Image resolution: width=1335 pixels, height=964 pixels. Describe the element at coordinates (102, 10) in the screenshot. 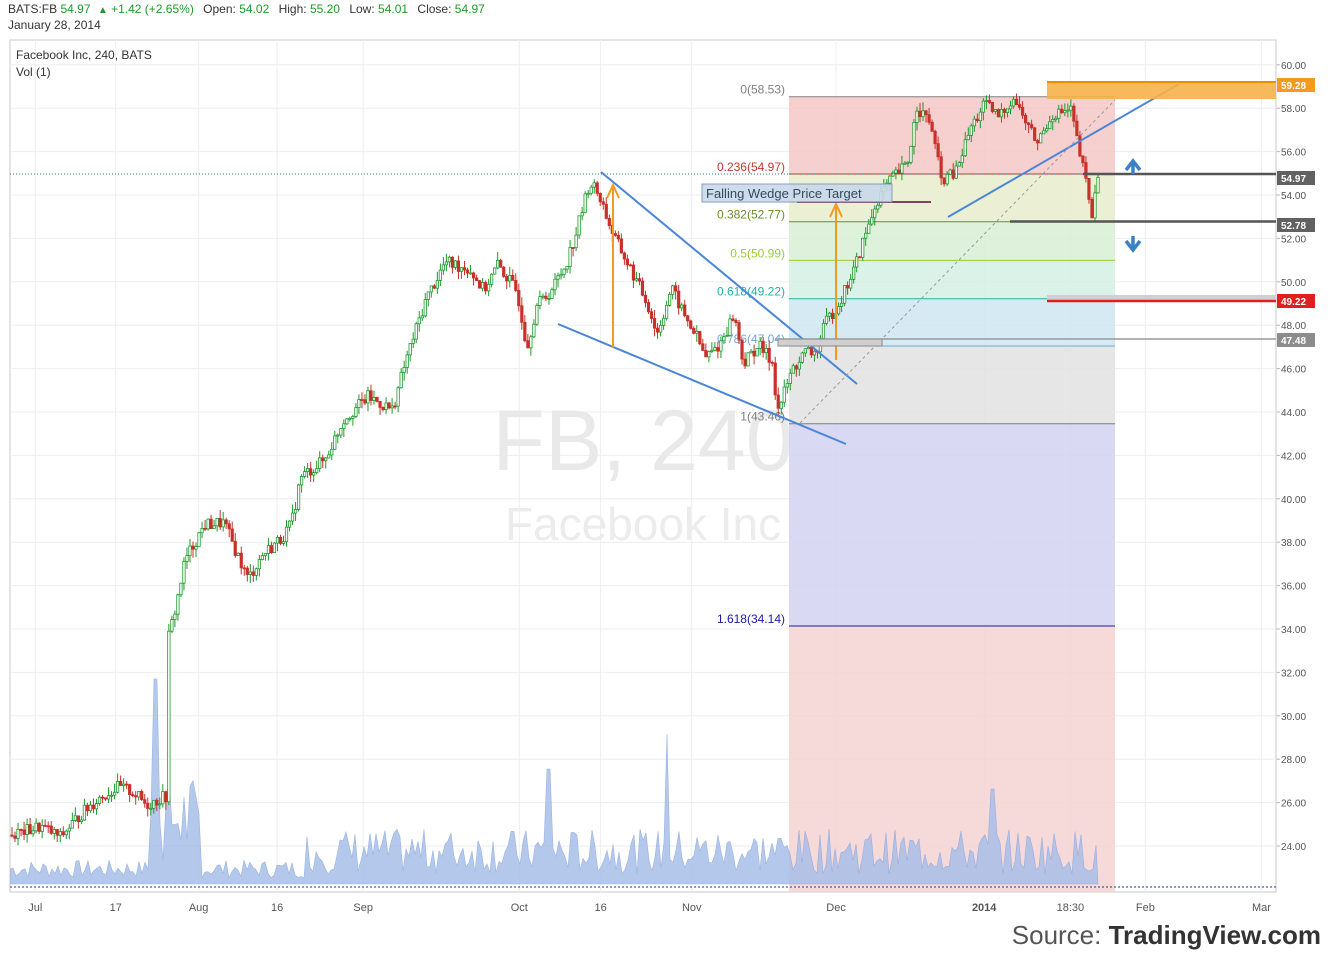

I see `up-triangle-icon: ▲` at that location.